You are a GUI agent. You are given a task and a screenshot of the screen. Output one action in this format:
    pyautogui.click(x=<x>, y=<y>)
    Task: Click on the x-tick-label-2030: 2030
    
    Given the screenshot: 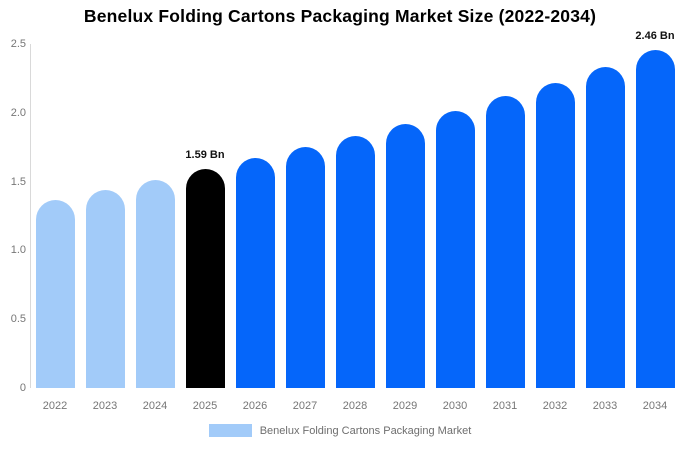 What is the action you would take?
    pyautogui.click(x=455, y=406)
    